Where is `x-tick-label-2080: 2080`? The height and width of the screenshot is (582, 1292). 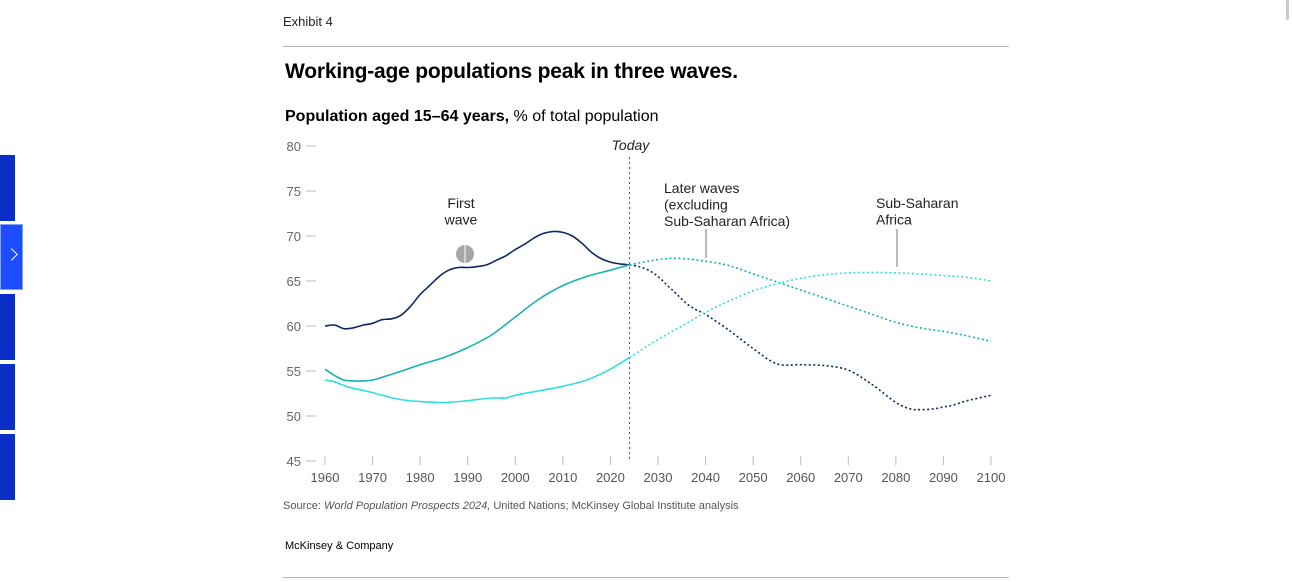 x-tick-label-2080: 2080 is located at coordinates (895, 477).